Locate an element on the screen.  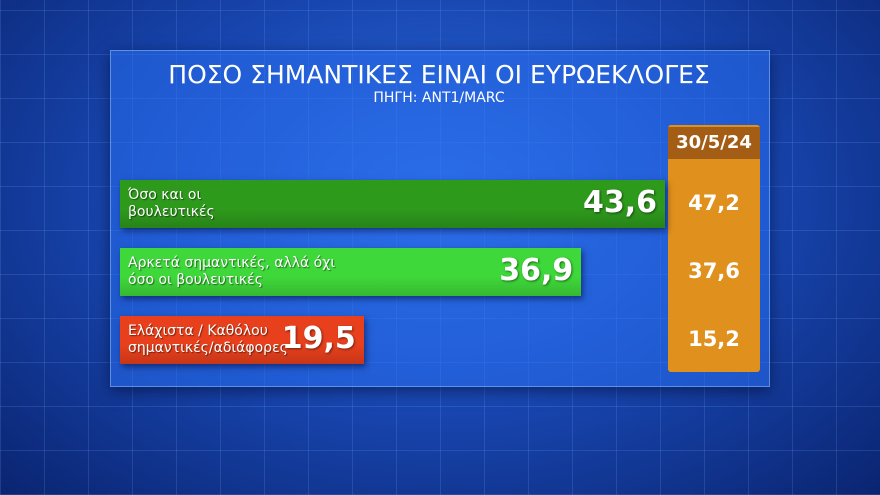
bar-label: Όσο και οι βουλευτικές is located at coordinates (171, 203).